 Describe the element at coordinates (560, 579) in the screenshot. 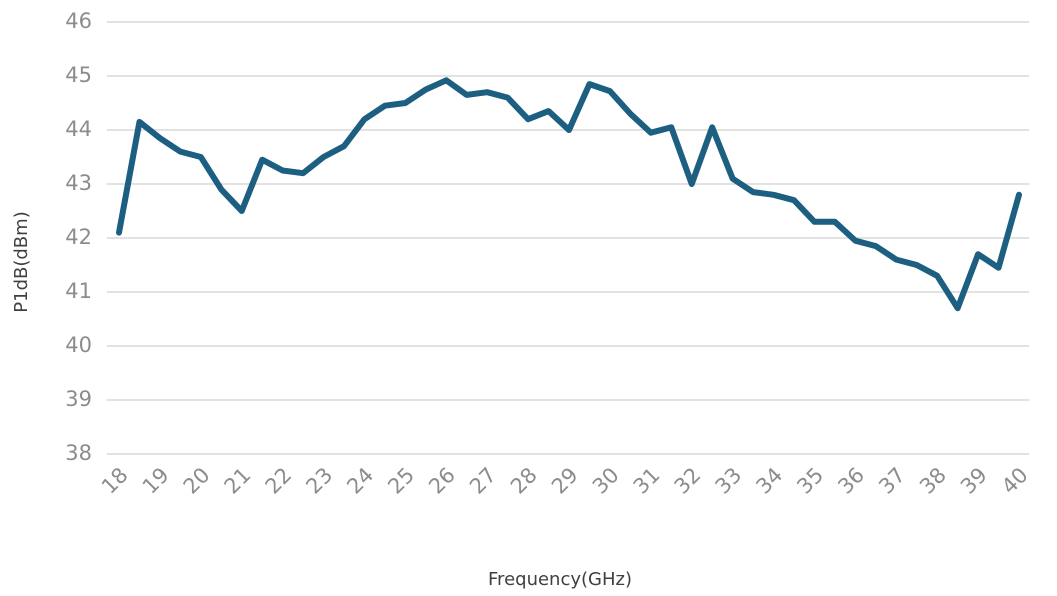

I see `x-axis-title: Frequency(GHz)` at that location.